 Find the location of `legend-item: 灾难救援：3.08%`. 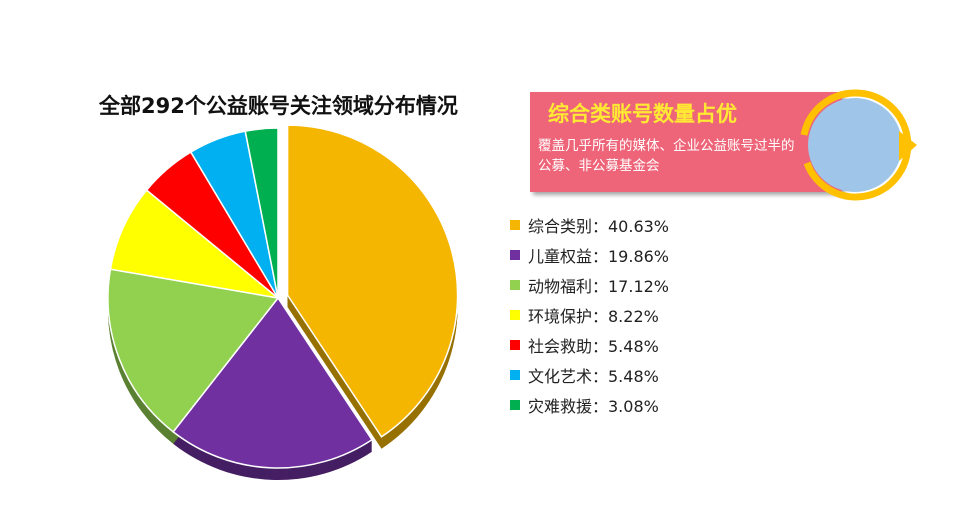

legend-item: 灾难救援：3.08% is located at coordinates (589, 405).